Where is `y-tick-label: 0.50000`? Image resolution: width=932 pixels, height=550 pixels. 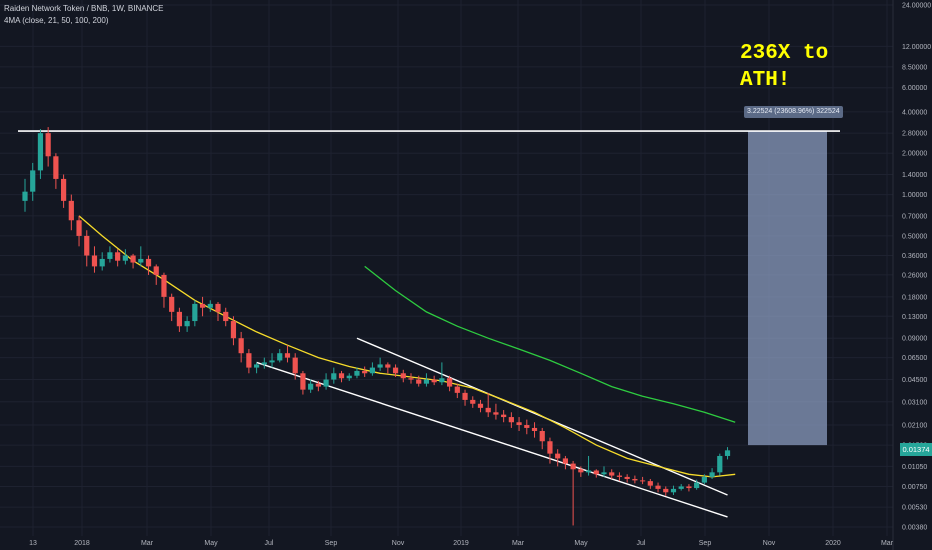 y-tick-label: 0.50000 is located at coordinates (914, 236).